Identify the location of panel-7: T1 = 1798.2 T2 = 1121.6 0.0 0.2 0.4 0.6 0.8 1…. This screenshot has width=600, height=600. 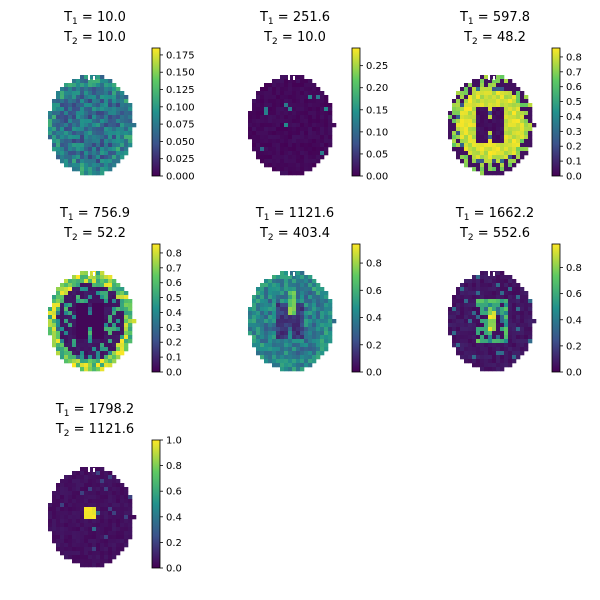
(100, 498).